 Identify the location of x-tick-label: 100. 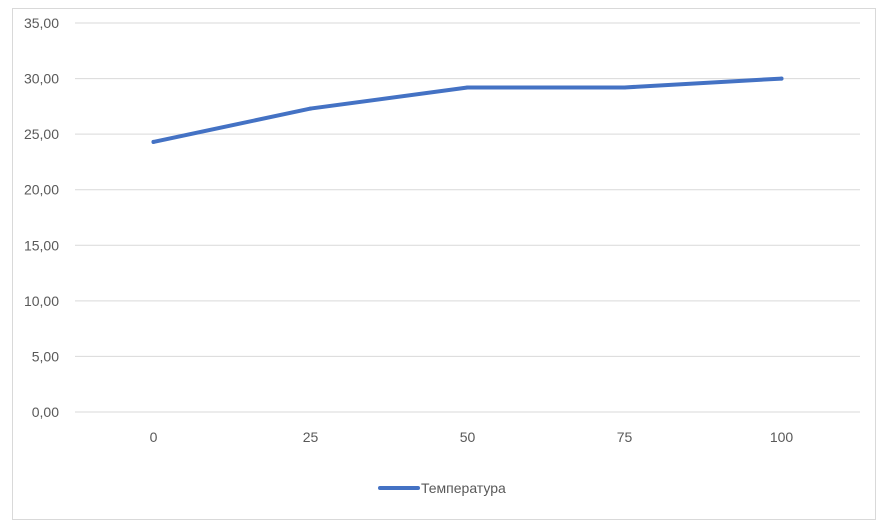
(782, 437).